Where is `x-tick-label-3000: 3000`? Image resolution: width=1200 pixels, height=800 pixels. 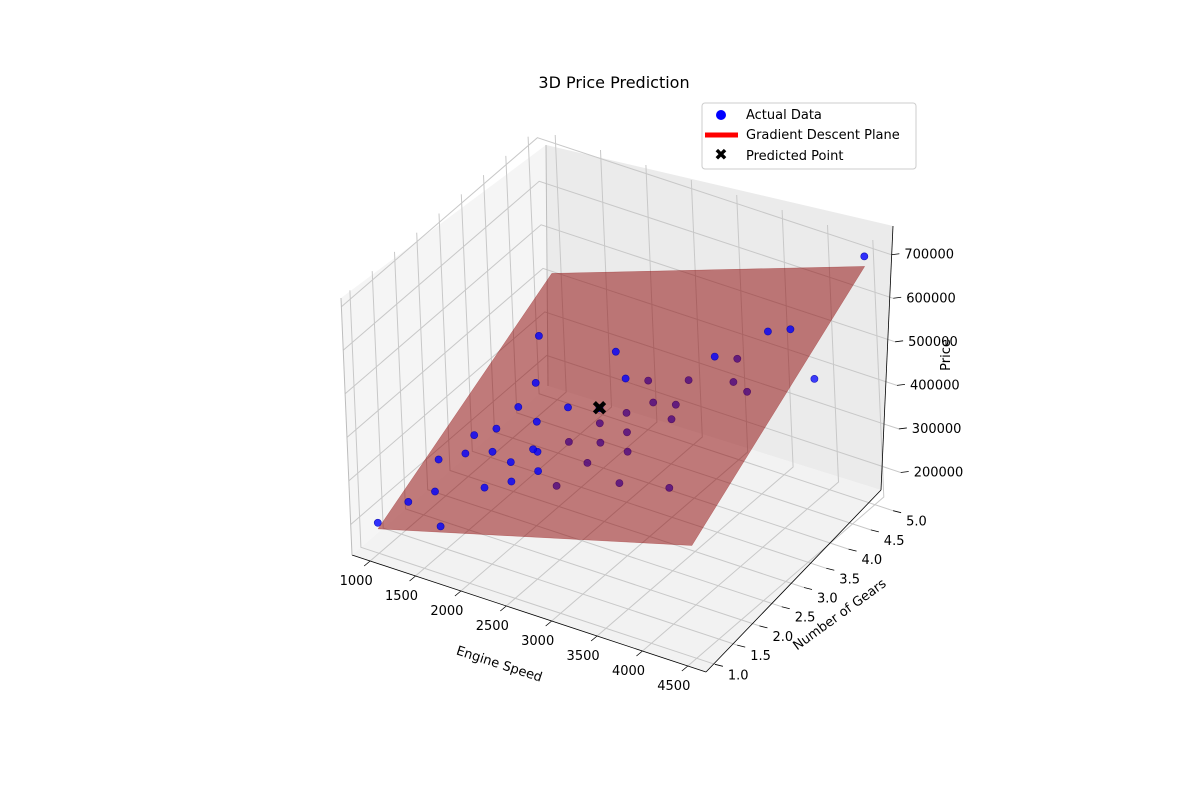
x-tick-label-3000: 3000 is located at coordinates (537, 641).